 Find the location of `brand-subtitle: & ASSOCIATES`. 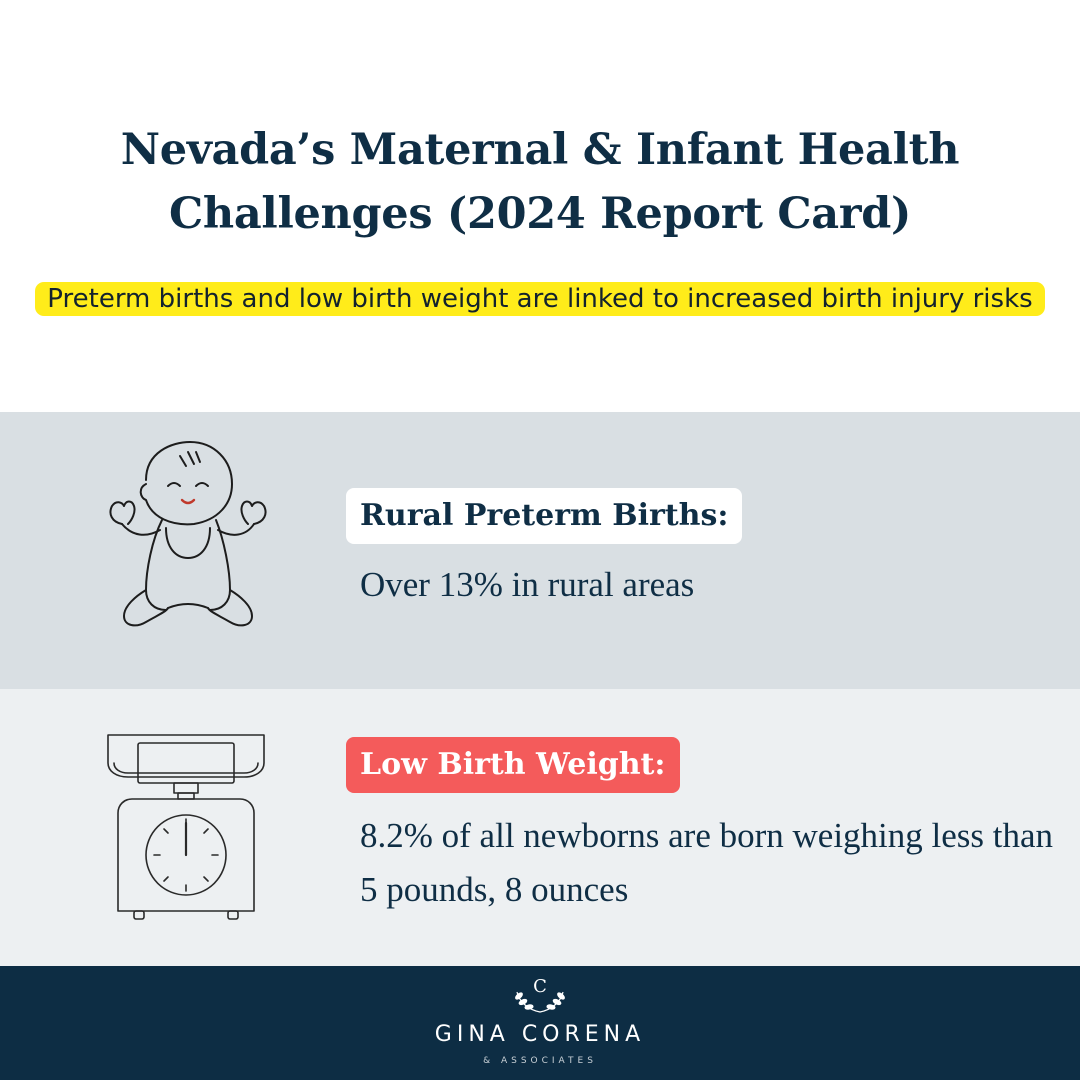

brand-subtitle: & ASSOCIATES is located at coordinates (540, 1061).